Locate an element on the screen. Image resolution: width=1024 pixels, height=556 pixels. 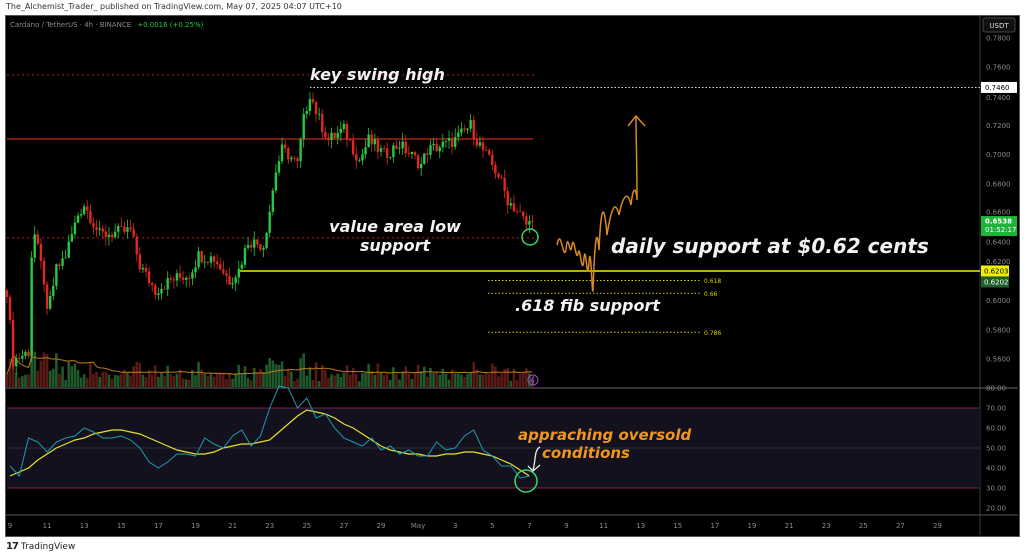
time-tick-label: 27 is located at coordinates (900, 526).